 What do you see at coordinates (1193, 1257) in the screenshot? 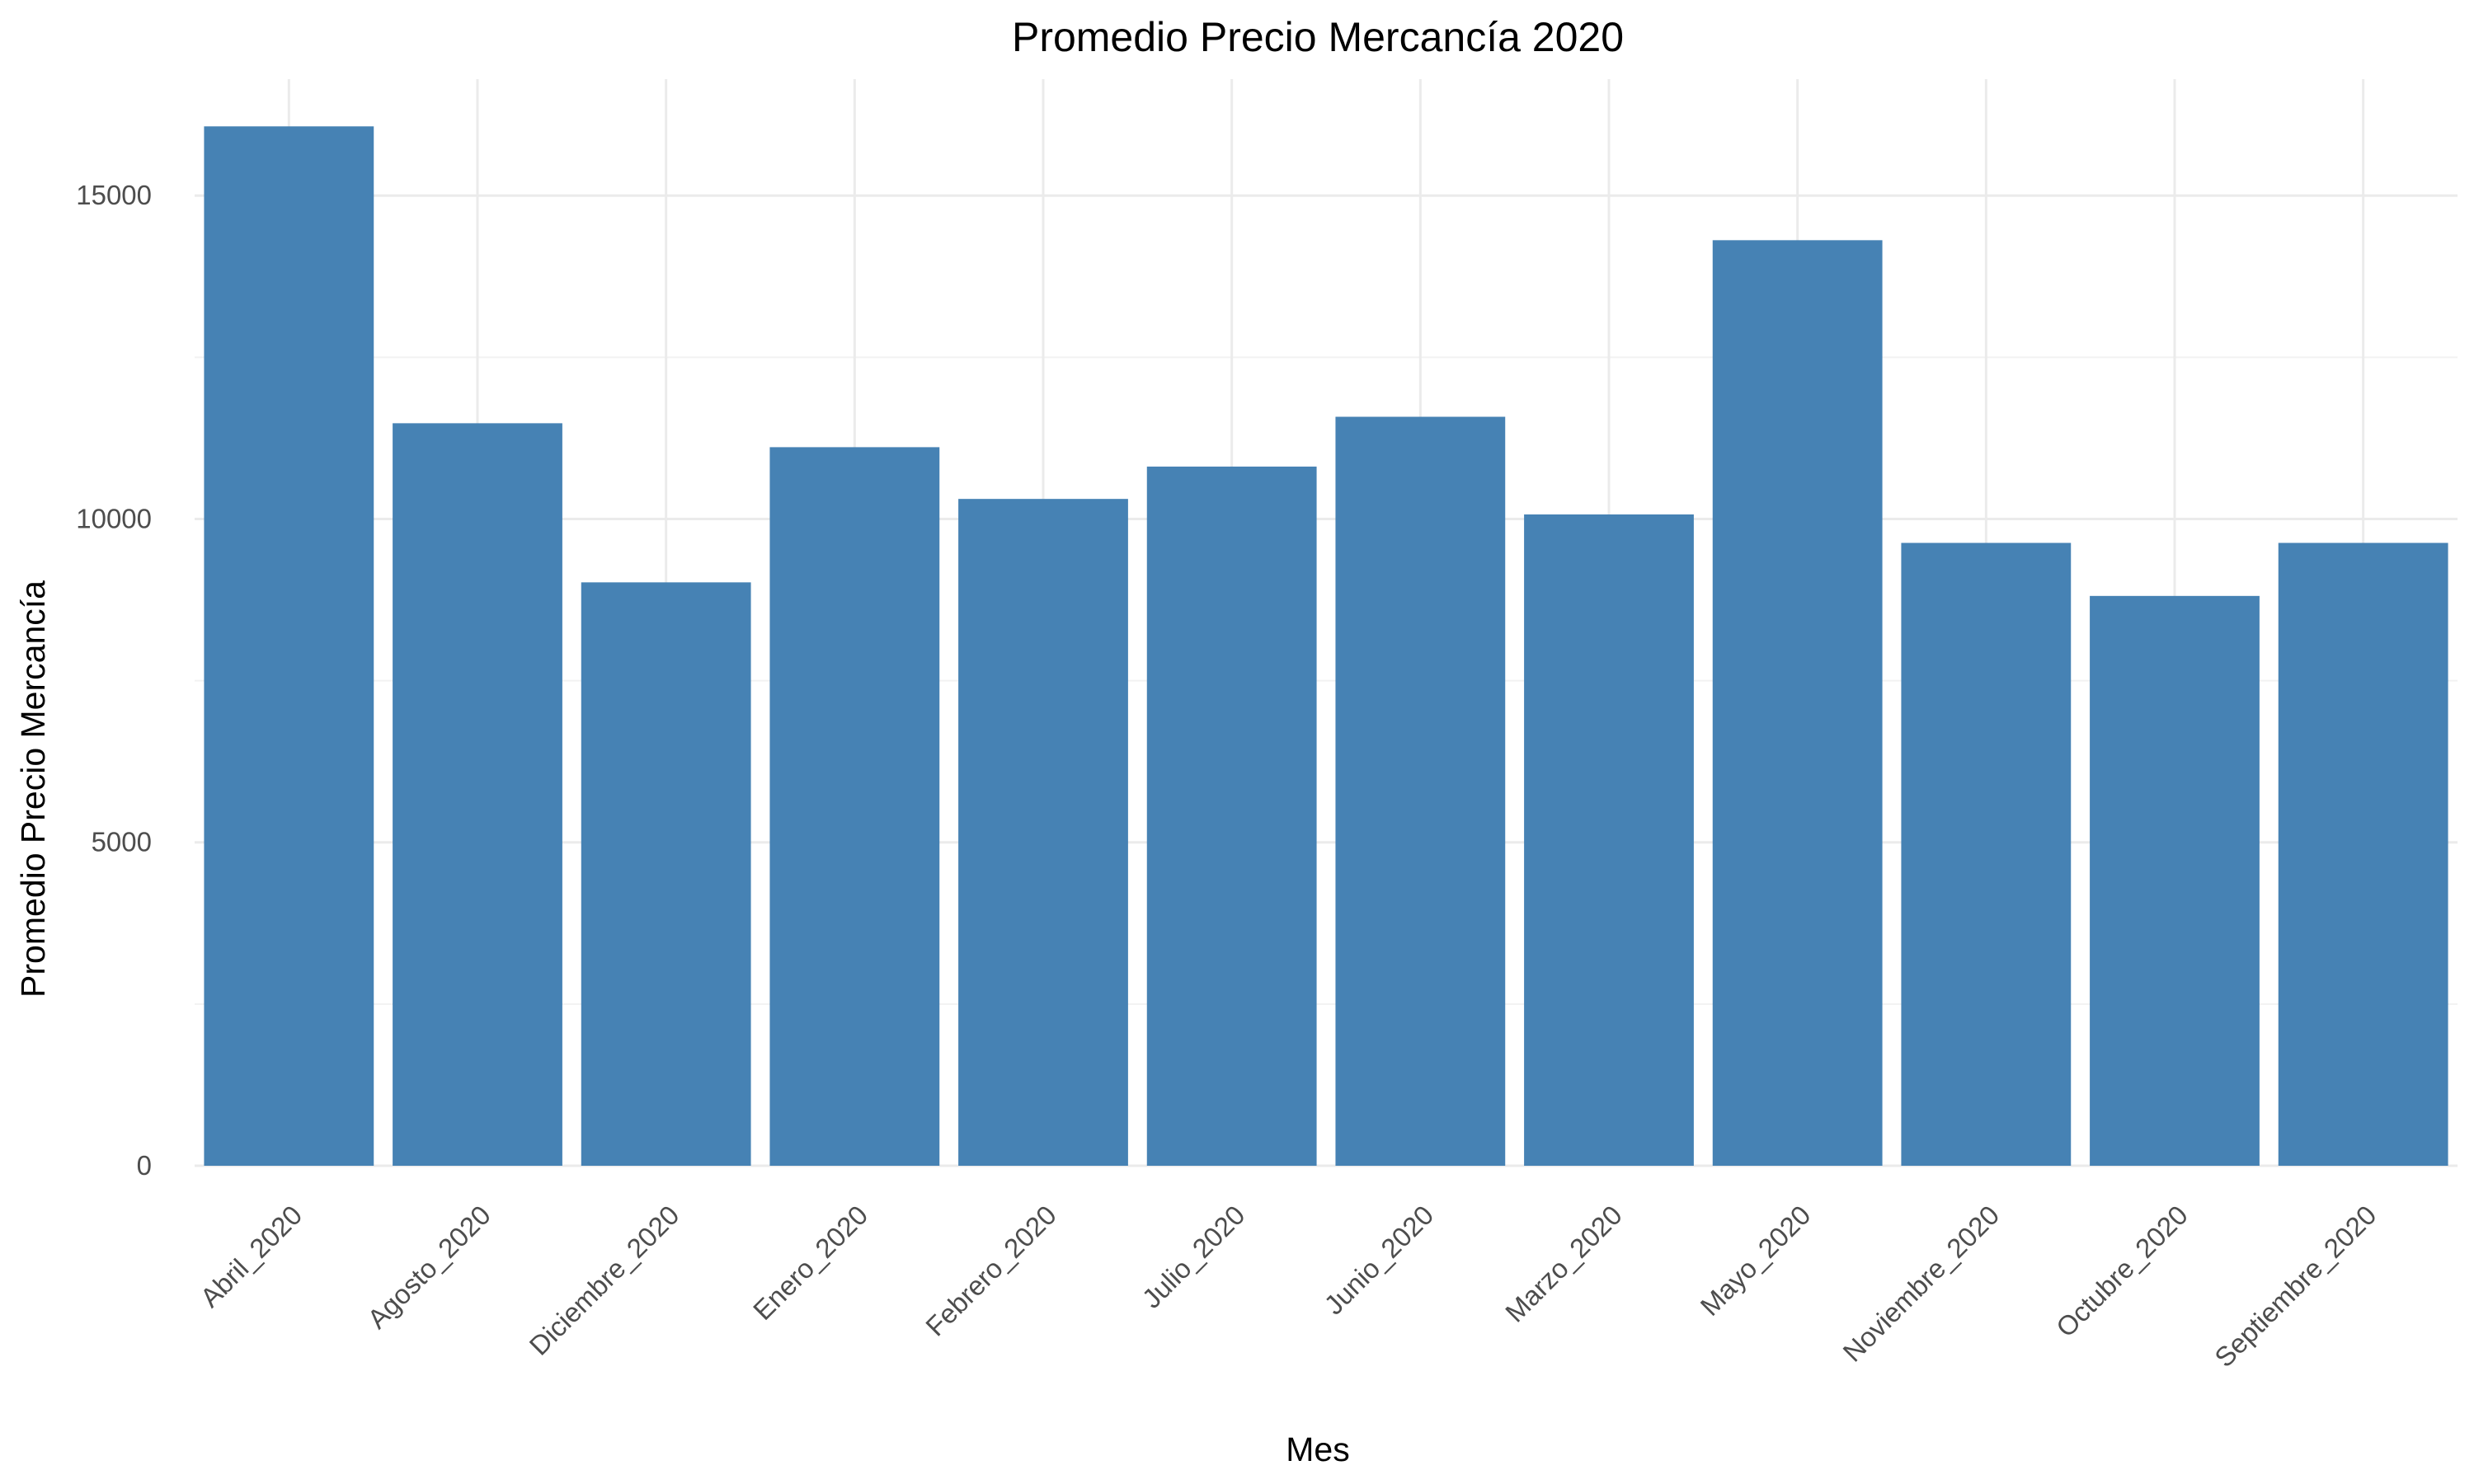
I see `x-tick-label: Julio_2020` at bounding box center [1193, 1257].